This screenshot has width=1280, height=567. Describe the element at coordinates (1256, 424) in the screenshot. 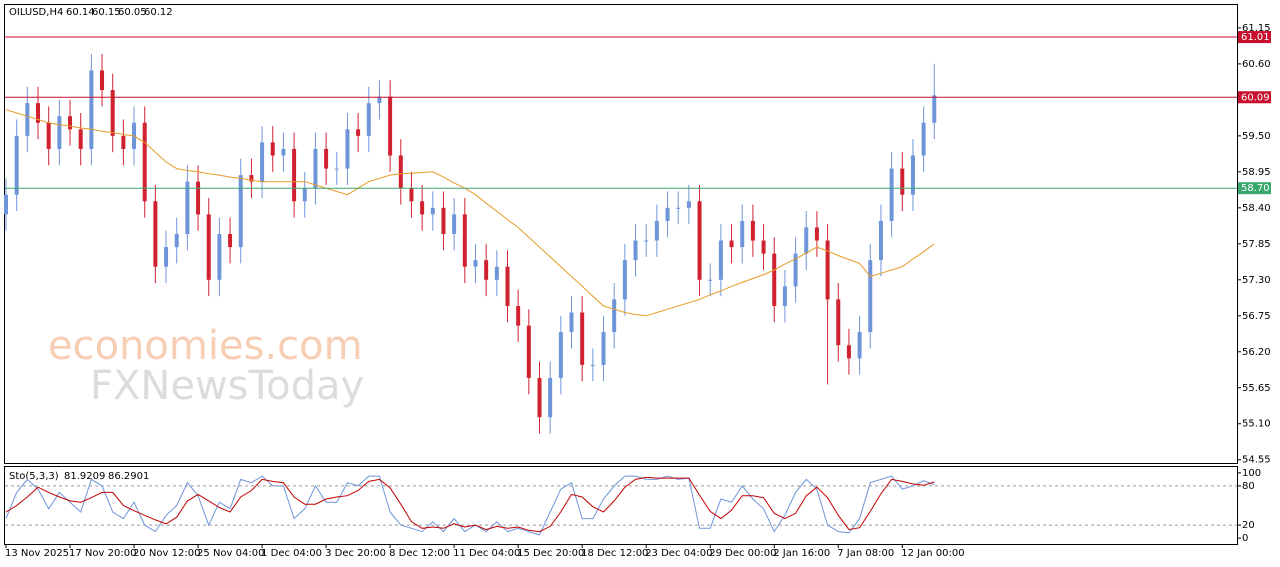

I see `y-tick-label: 55.10` at that location.